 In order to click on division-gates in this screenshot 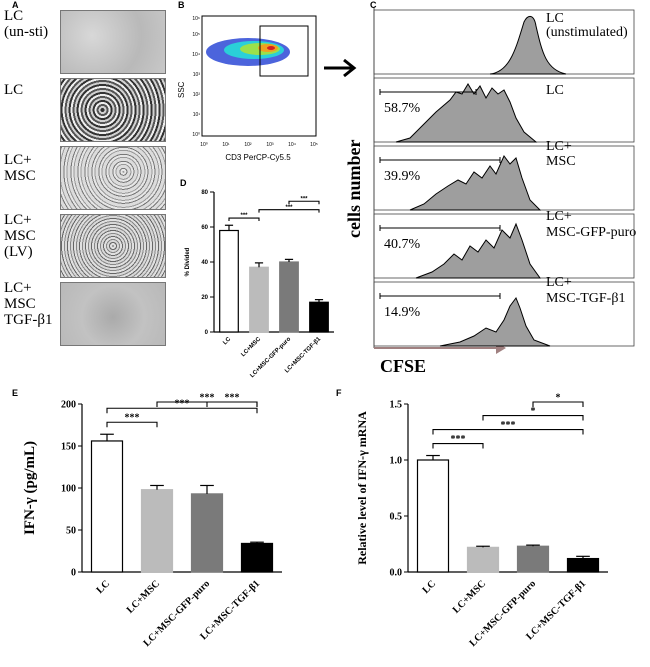, I will do `click(440, 194)`.